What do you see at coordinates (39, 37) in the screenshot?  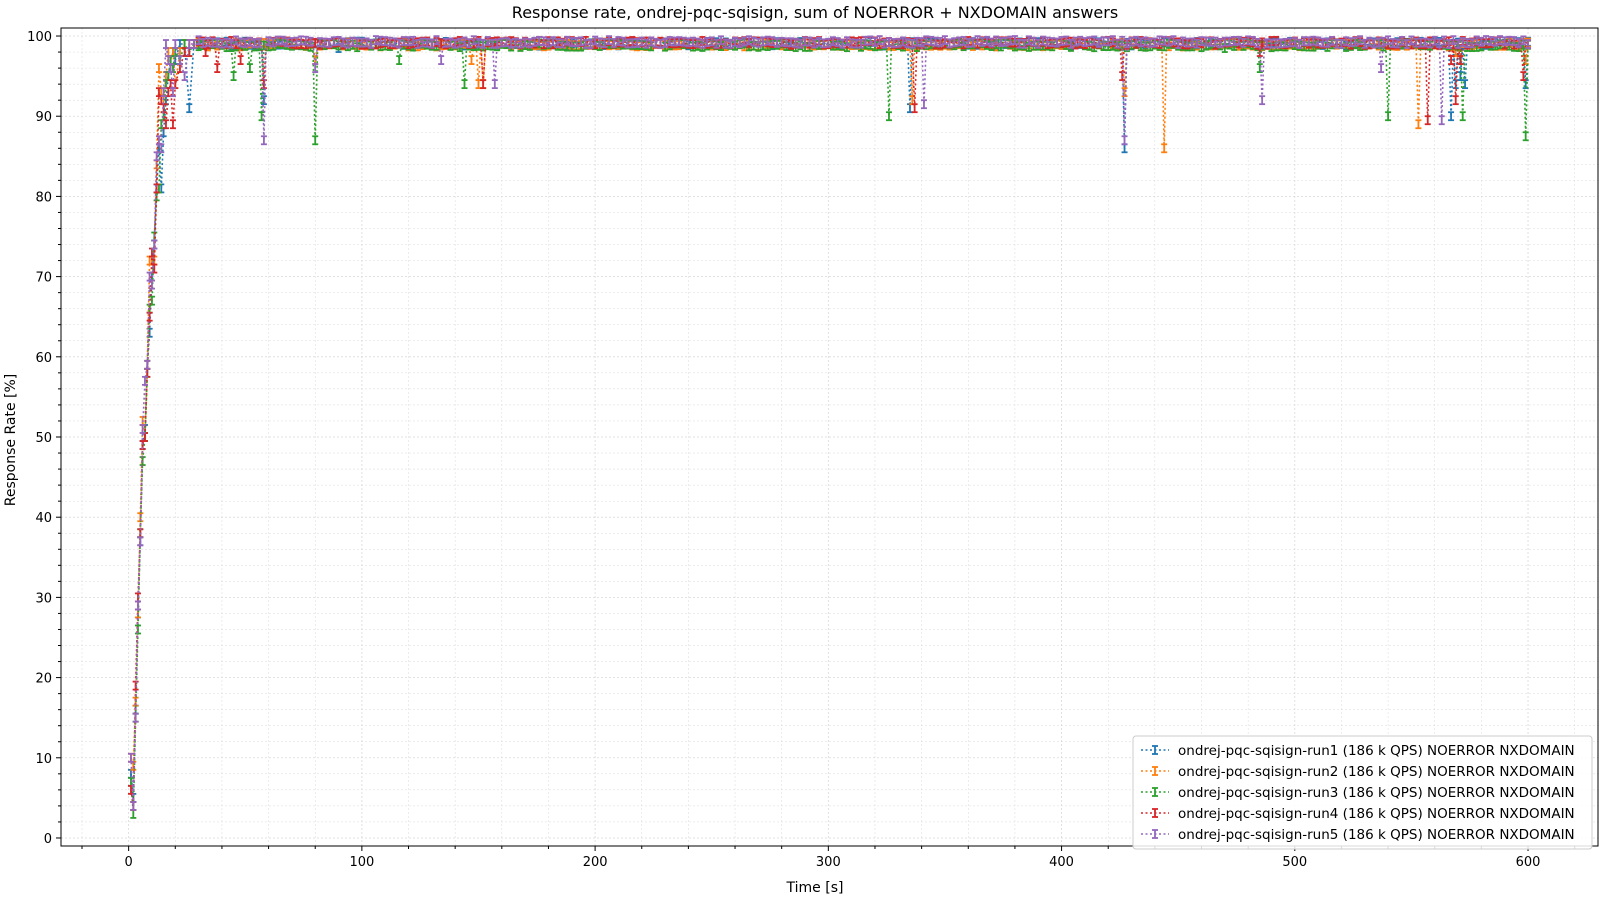 I see `y-tick-label: 100` at bounding box center [39, 37].